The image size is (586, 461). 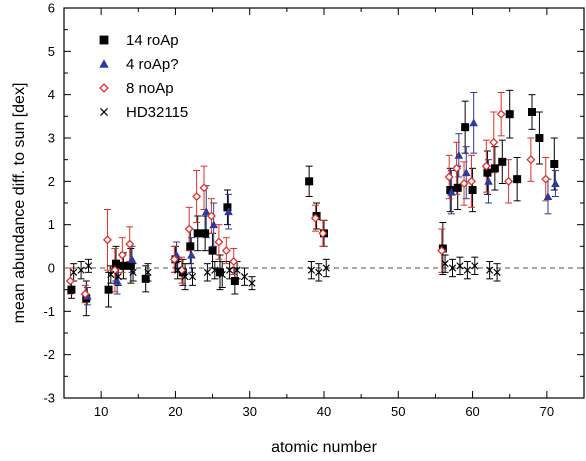 What do you see at coordinates (49, 354) in the screenshot?
I see `y-tick-label: -2` at bounding box center [49, 354].